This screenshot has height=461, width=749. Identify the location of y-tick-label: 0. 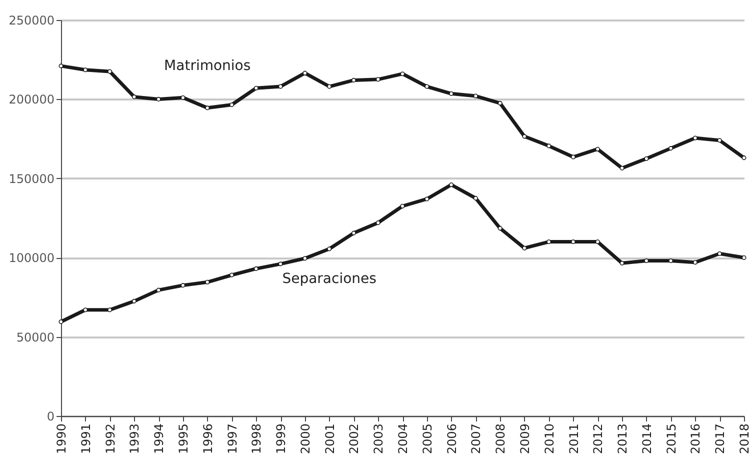
(50, 417).